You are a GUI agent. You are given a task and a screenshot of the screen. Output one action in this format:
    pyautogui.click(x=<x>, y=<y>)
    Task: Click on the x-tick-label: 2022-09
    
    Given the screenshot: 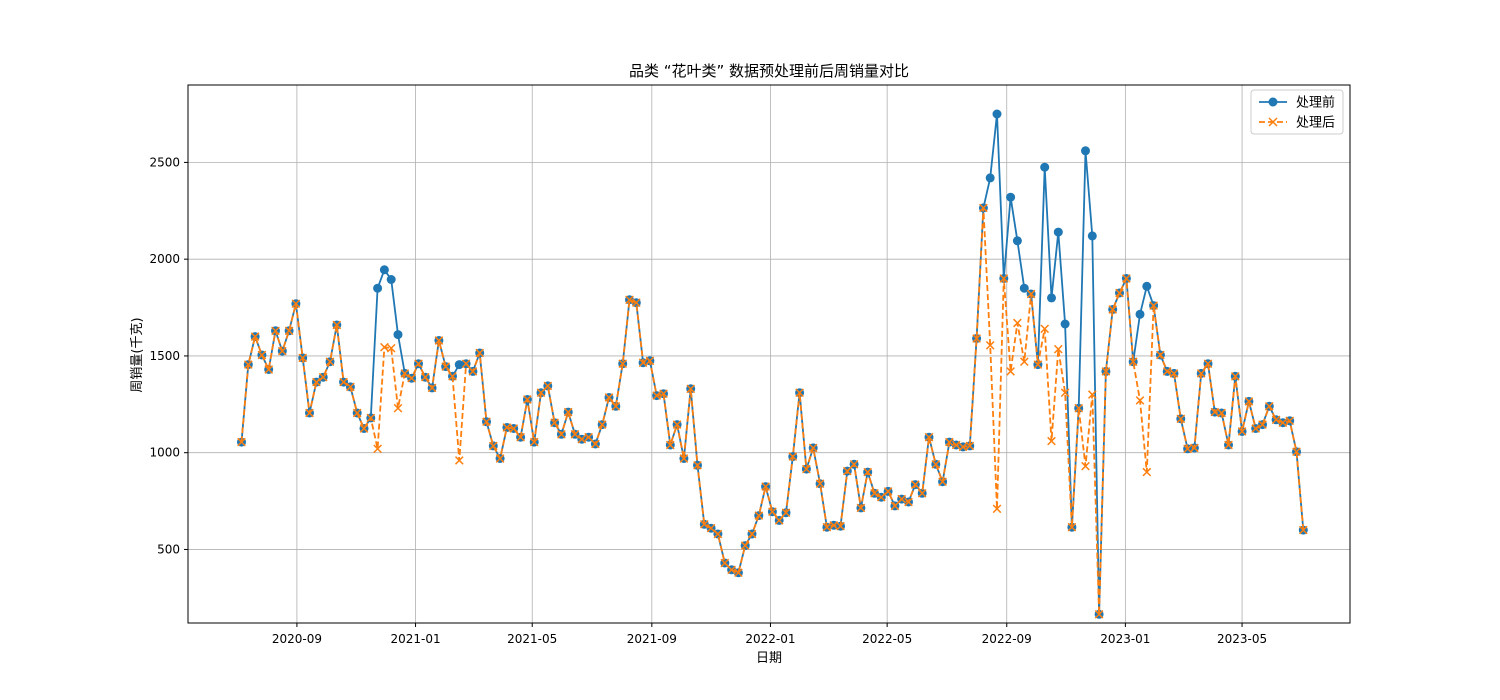 What is the action you would take?
    pyautogui.click(x=1007, y=639)
    